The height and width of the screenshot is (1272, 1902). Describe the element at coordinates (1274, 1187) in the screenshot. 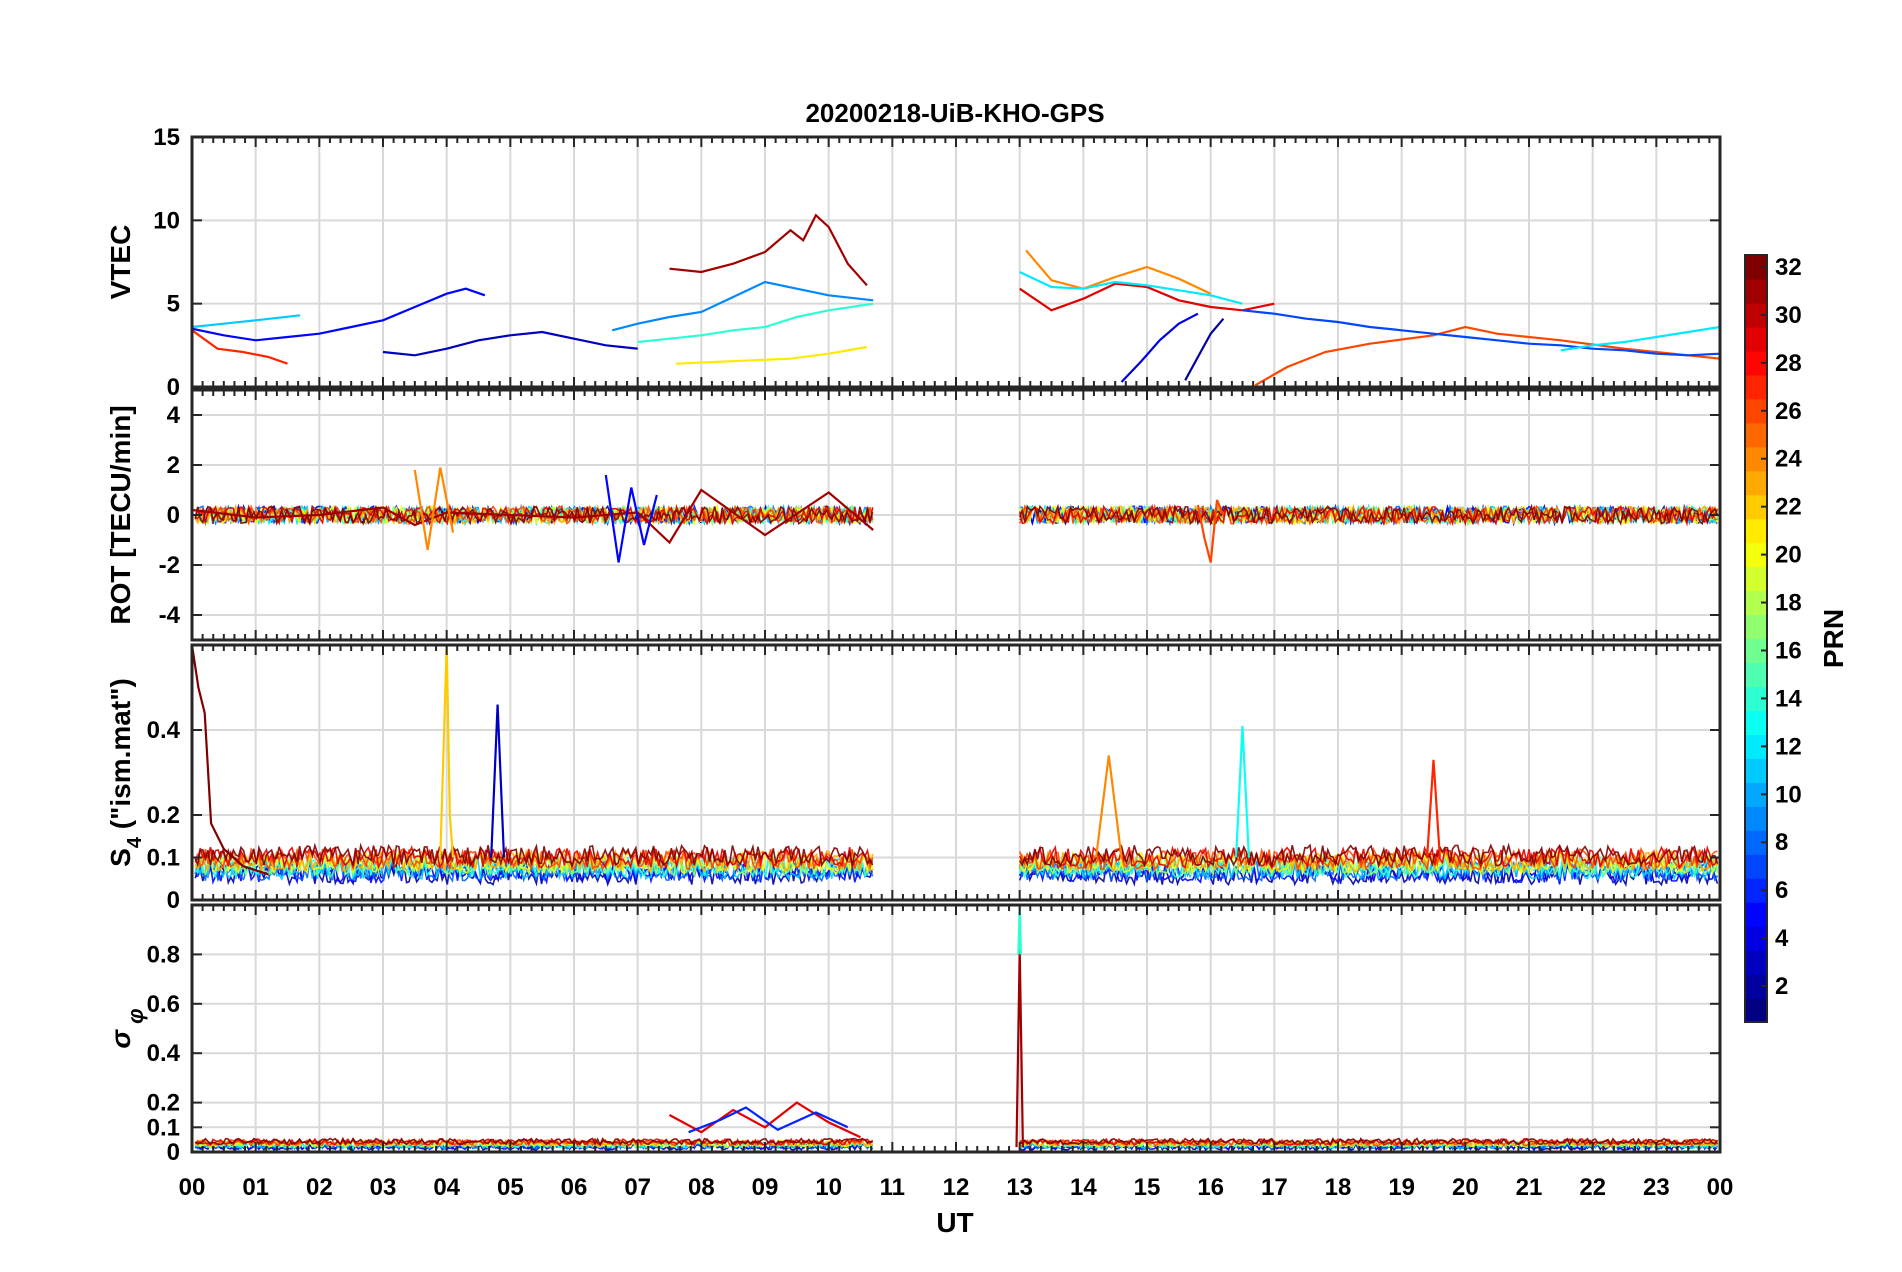

I see `x-tick-label: 17` at that location.